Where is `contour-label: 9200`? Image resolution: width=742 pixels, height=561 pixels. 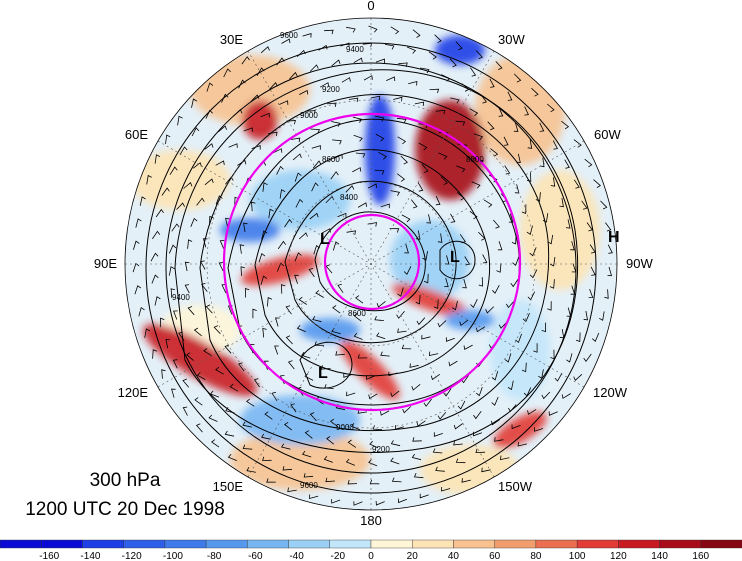
contour-label: 9200 is located at coordinates (331, 89).